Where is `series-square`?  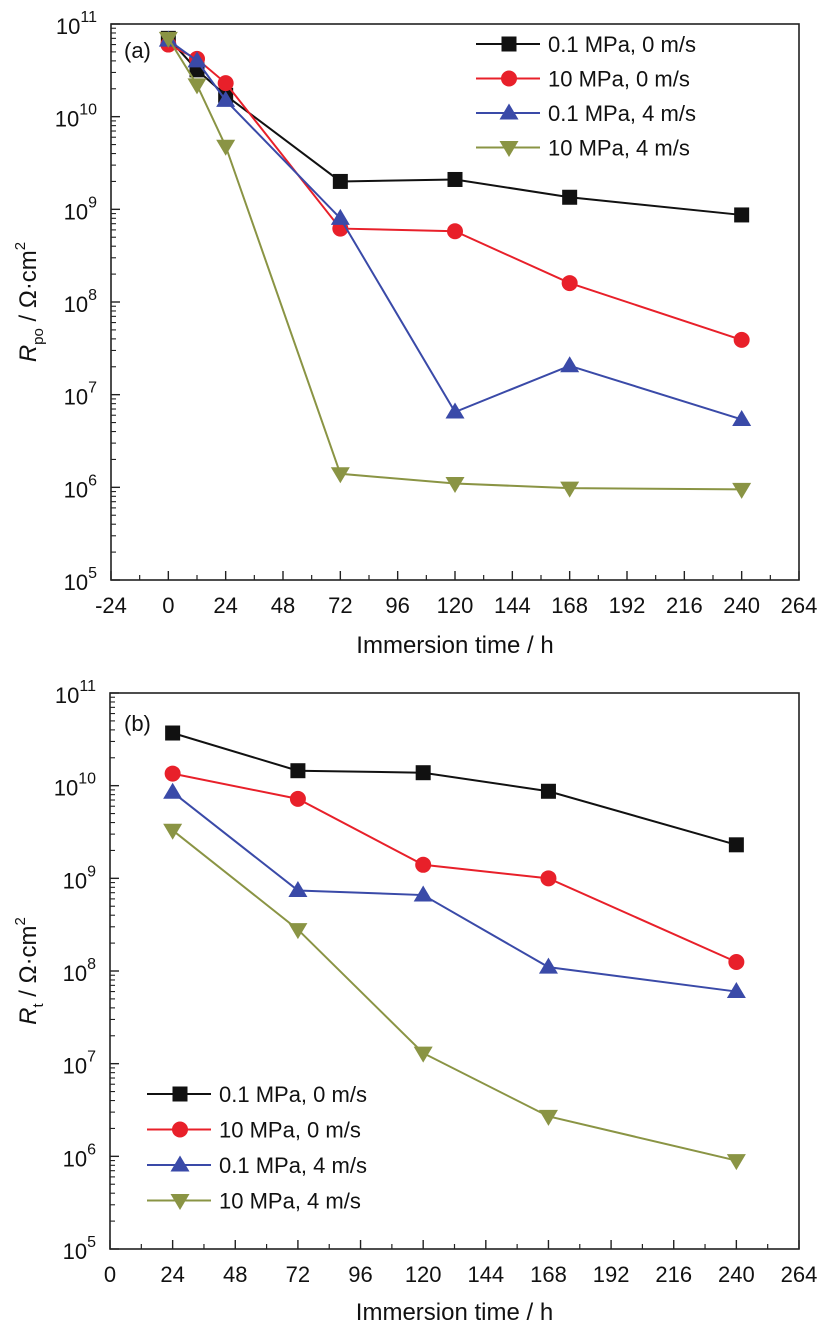 series-square is located at coordinates (454, 789).